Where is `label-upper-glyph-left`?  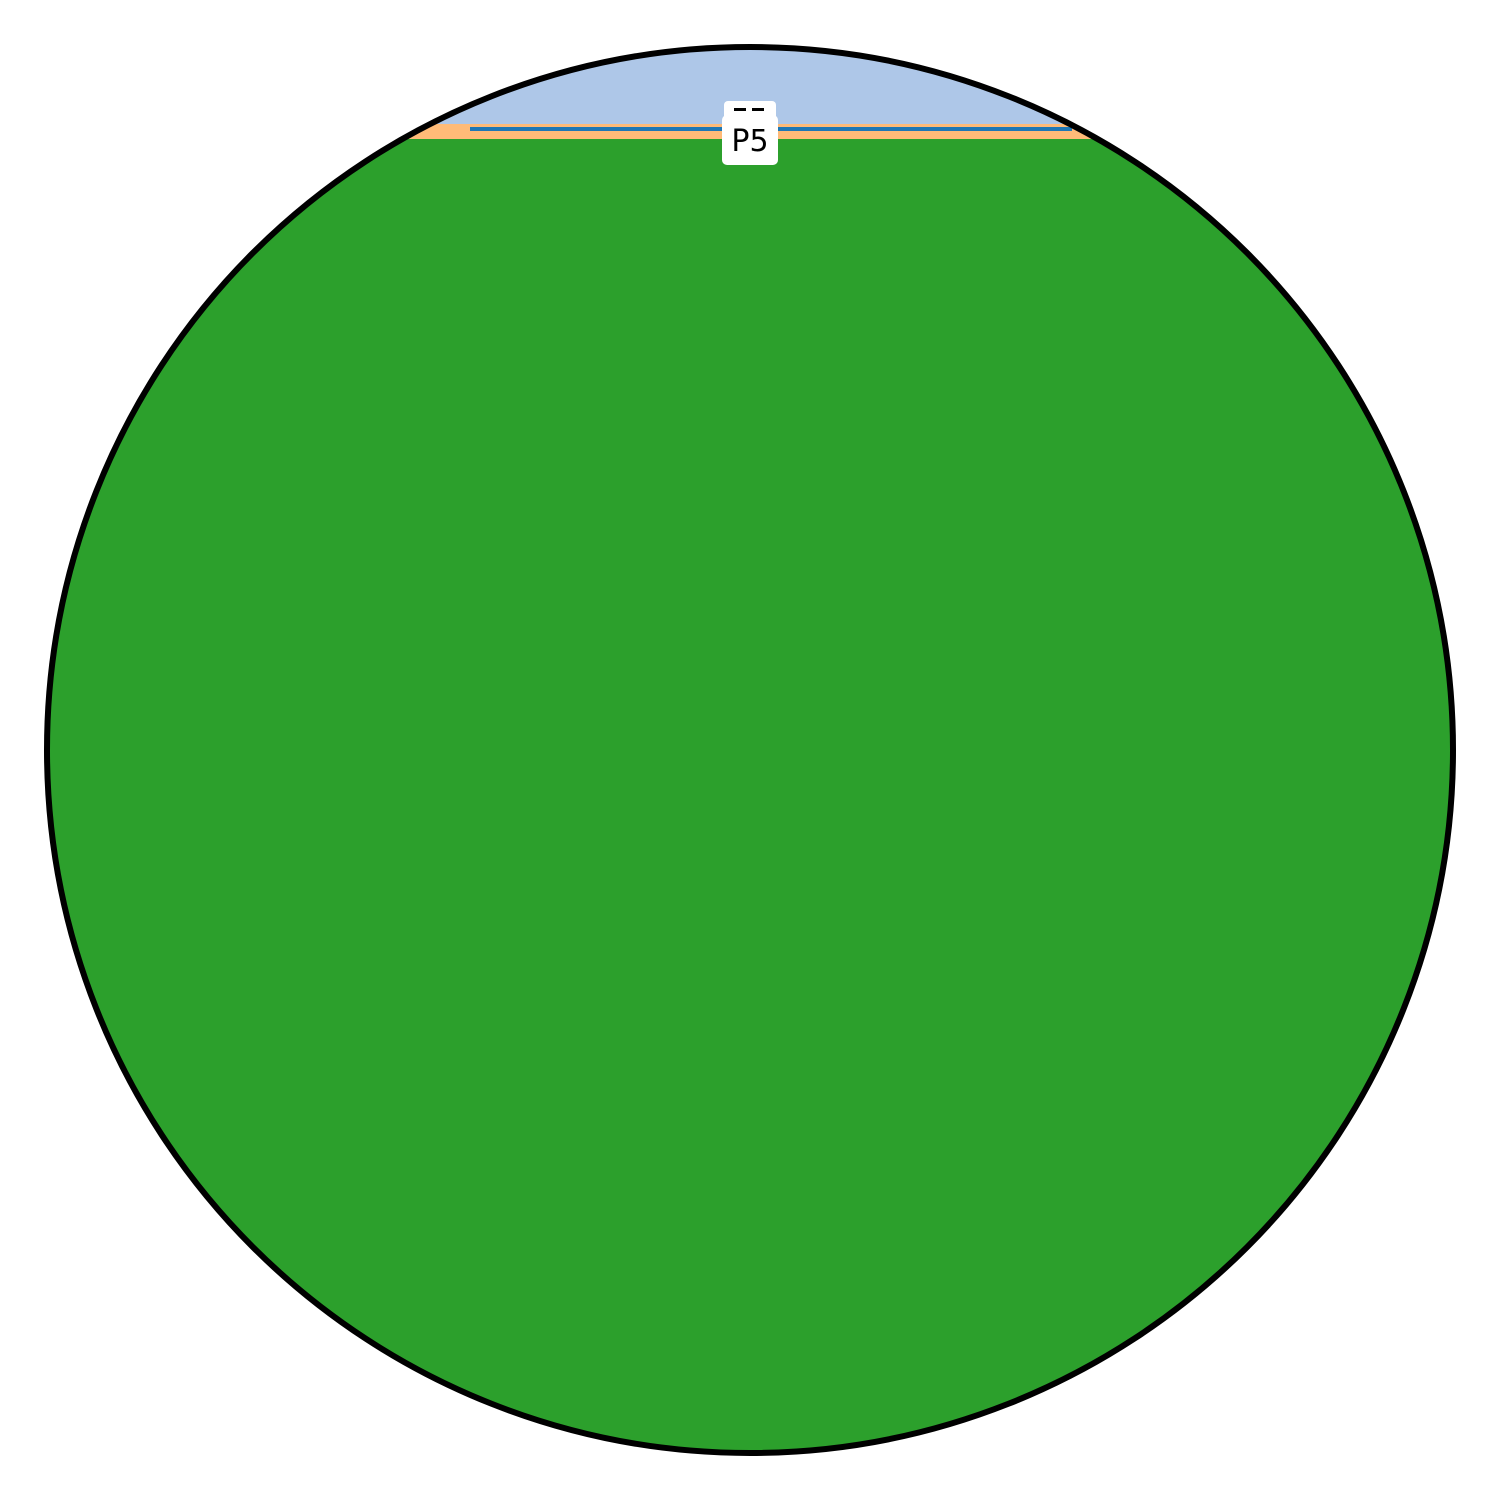 label-upper-glyph-left is located at coordinates (740, 109).